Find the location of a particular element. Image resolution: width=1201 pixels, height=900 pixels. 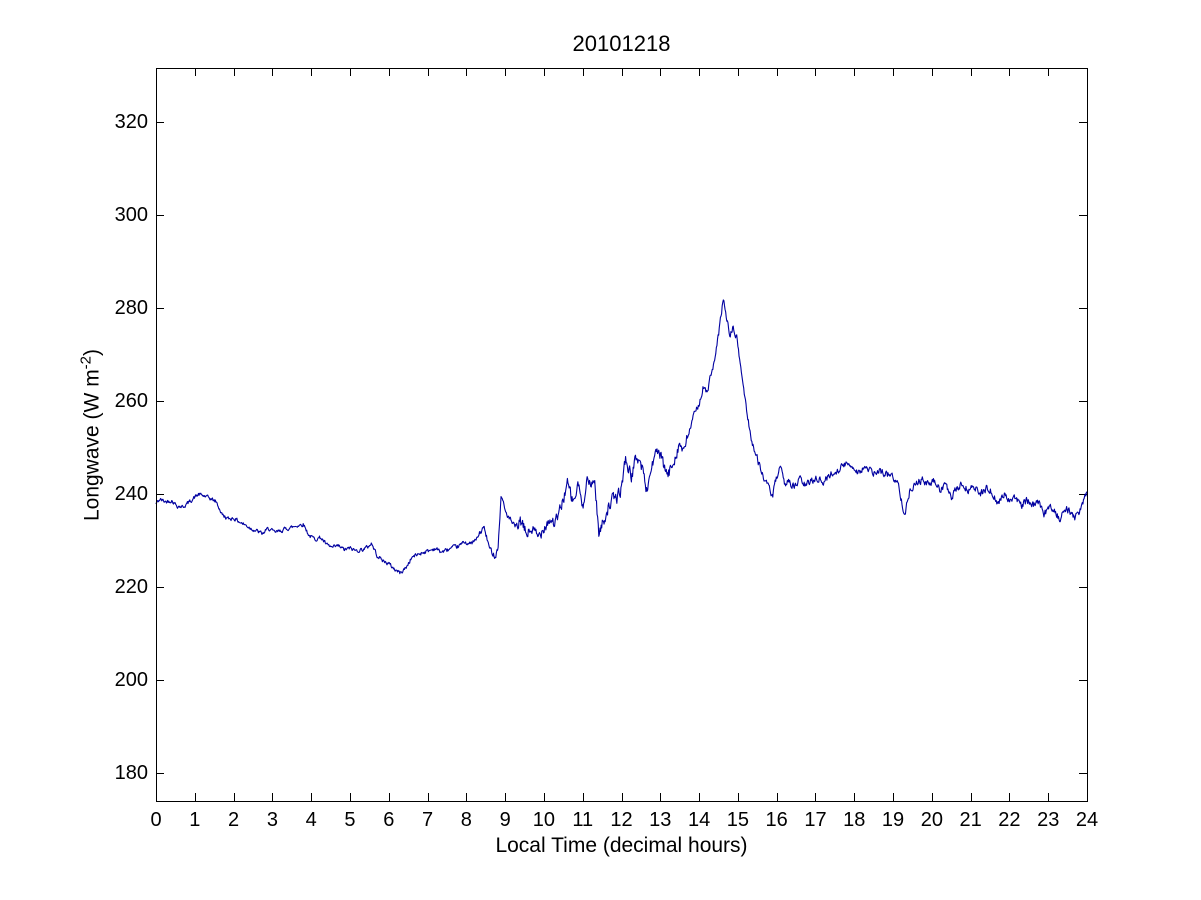

y-tick-label: 300 is located at coordinates (131, 214).